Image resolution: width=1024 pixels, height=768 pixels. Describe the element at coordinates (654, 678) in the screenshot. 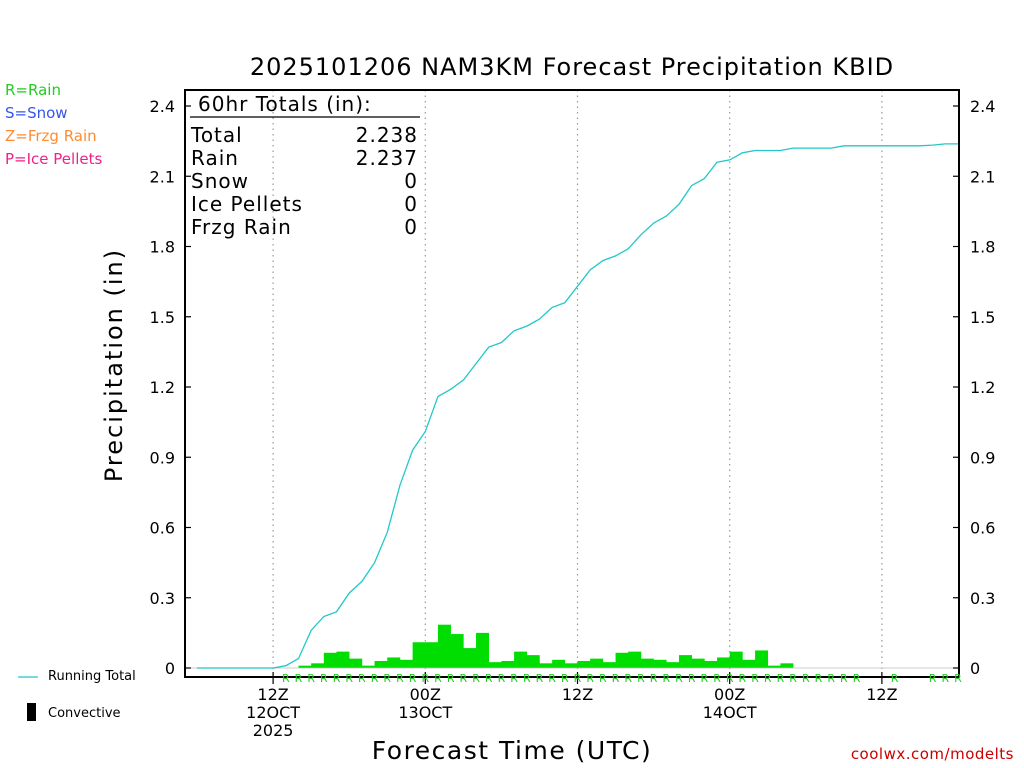

I see `ptype-marker-36: R` at that location.